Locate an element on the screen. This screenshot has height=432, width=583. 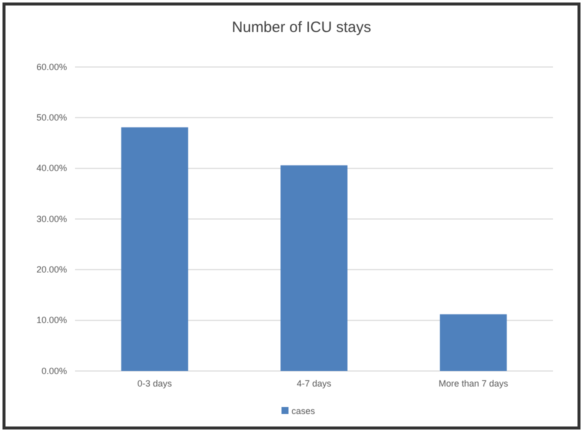
chart-title: Number of ICU stays is located at coordinates (302, 27).